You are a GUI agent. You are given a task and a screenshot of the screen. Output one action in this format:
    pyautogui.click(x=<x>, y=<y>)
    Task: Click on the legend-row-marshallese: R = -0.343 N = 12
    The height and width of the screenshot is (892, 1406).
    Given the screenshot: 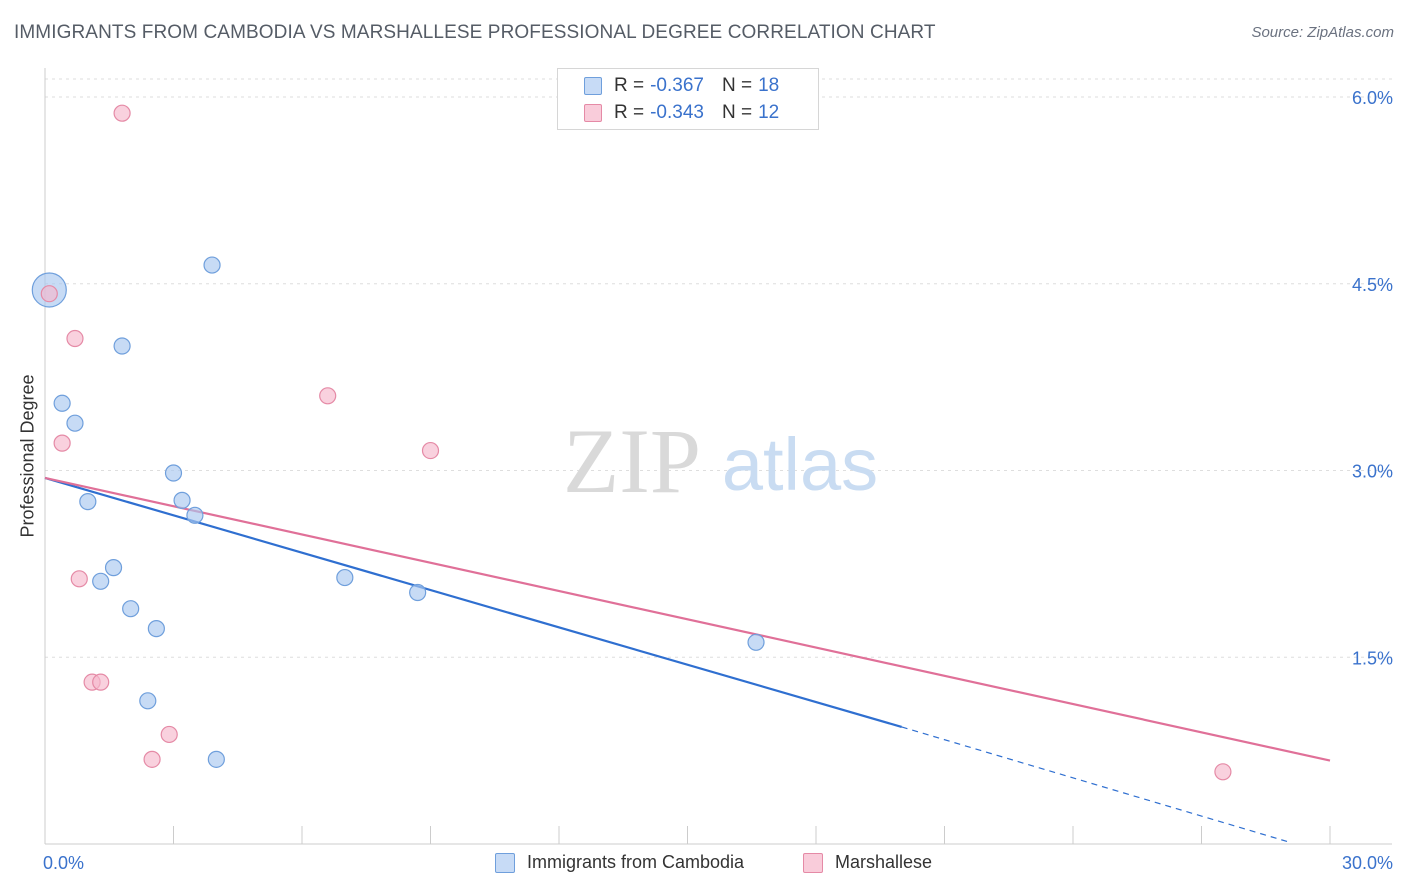 What is the action you would take?
    pyautogui.click(x=681, y=113)
    